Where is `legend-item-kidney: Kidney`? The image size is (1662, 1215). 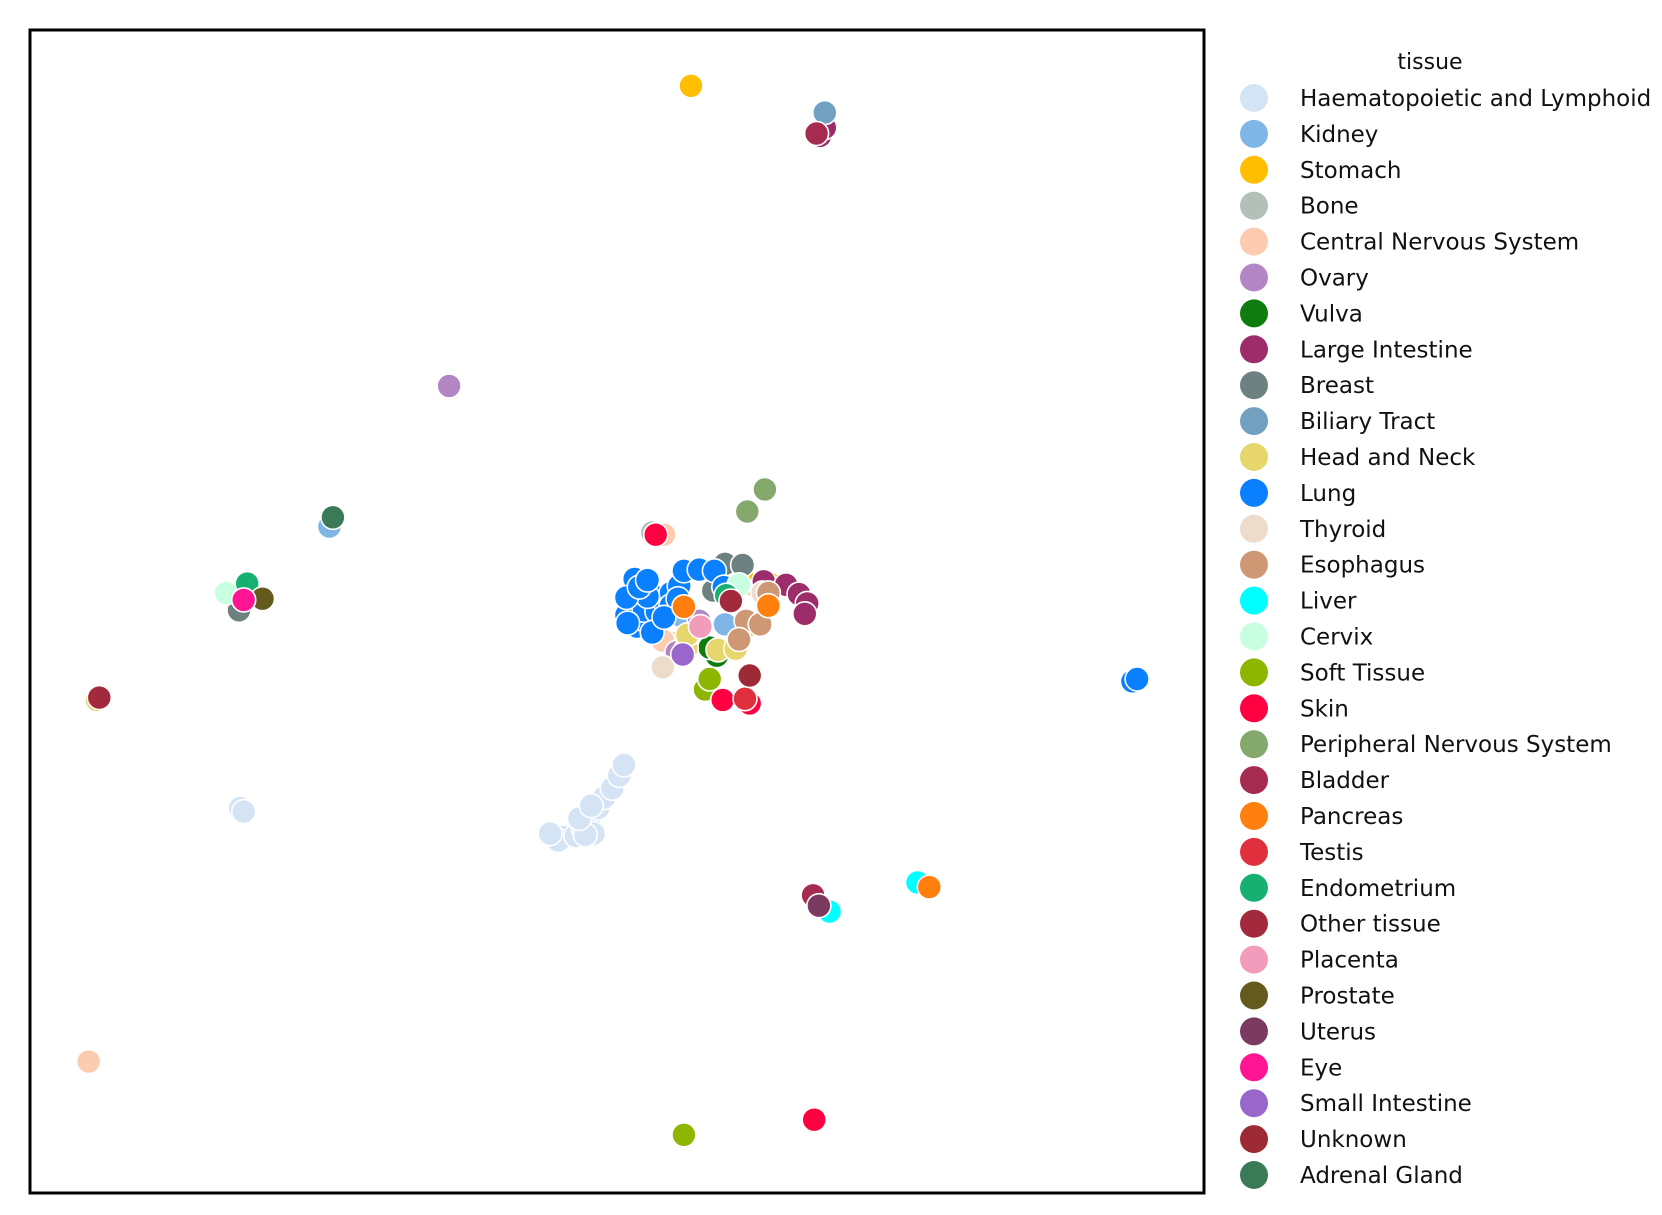
legend-item-kidney: Kidney is located at coordinates (1309, 133).